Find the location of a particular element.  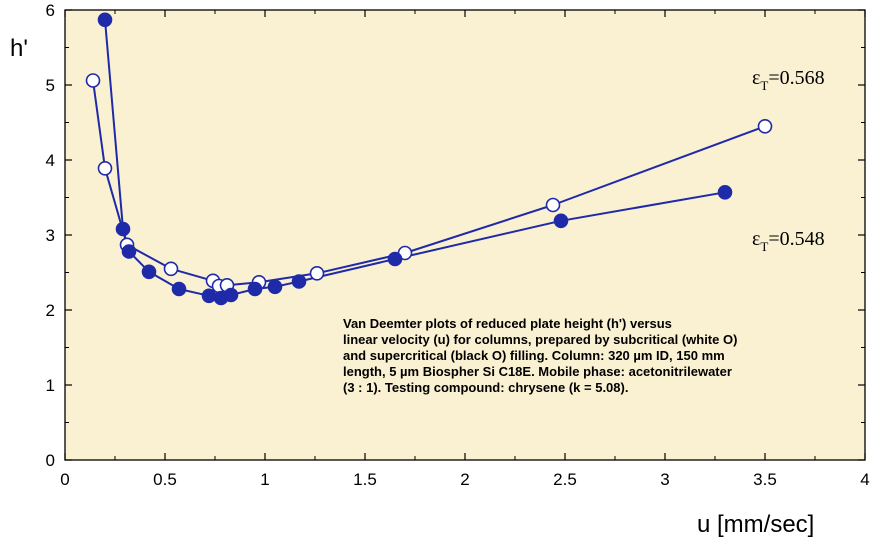

y-tick-label: 4 is located at coordinates (50, 160).